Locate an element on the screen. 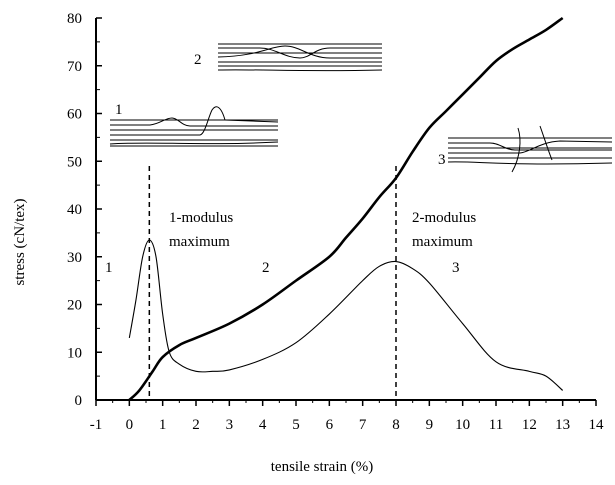 The image size is (615, 485). region-1-label: 1 is located at coordinates (109, 268).